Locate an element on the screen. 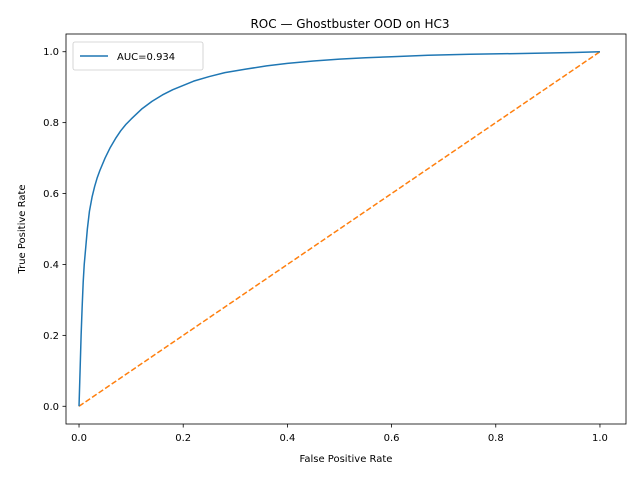  y-axis-ticks: 0.0 0.2 0.4 0.6 0.8 1.0 is located at coordinates (54, 230).